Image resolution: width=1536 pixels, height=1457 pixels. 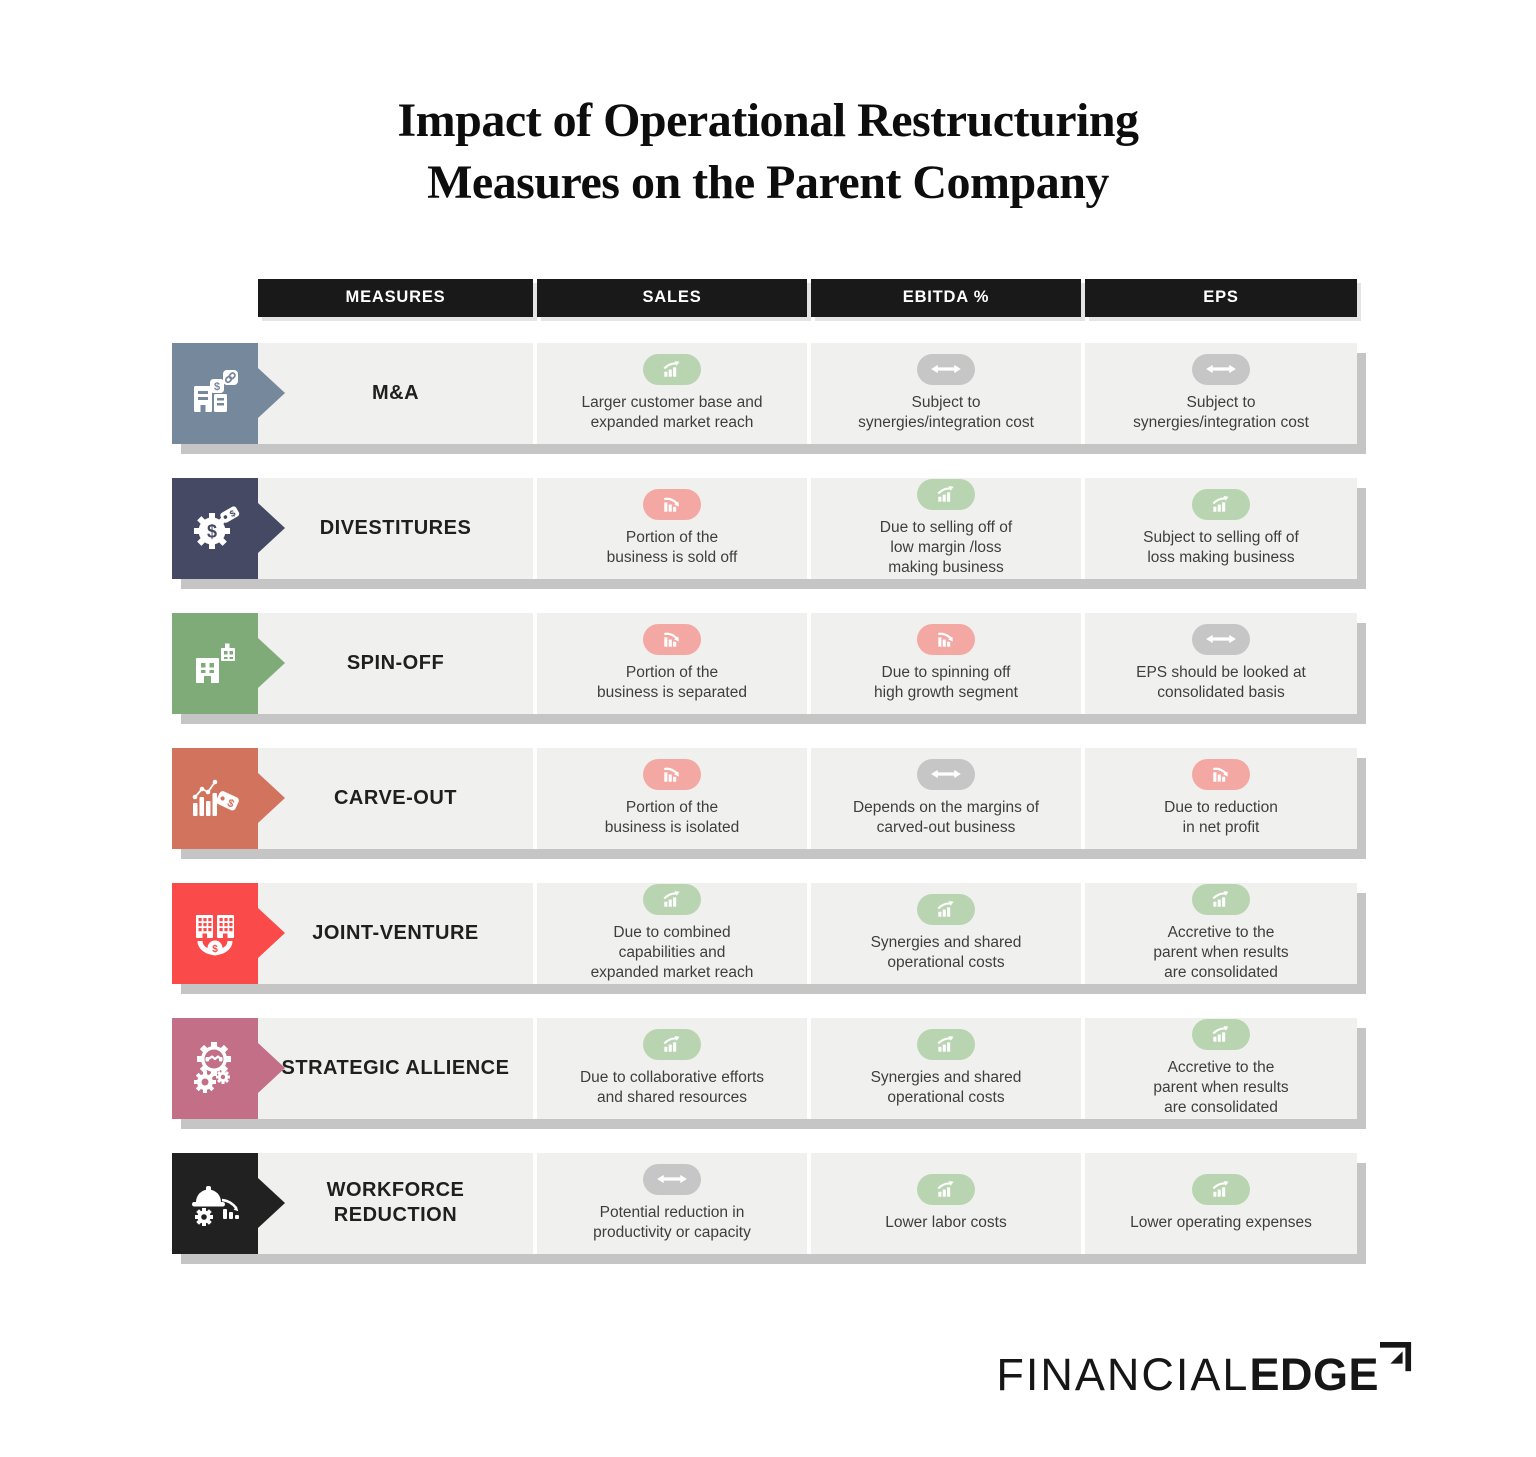 I want to click on sales-cell-text: Portion of the business is sold off, so click(x=672, y=547).